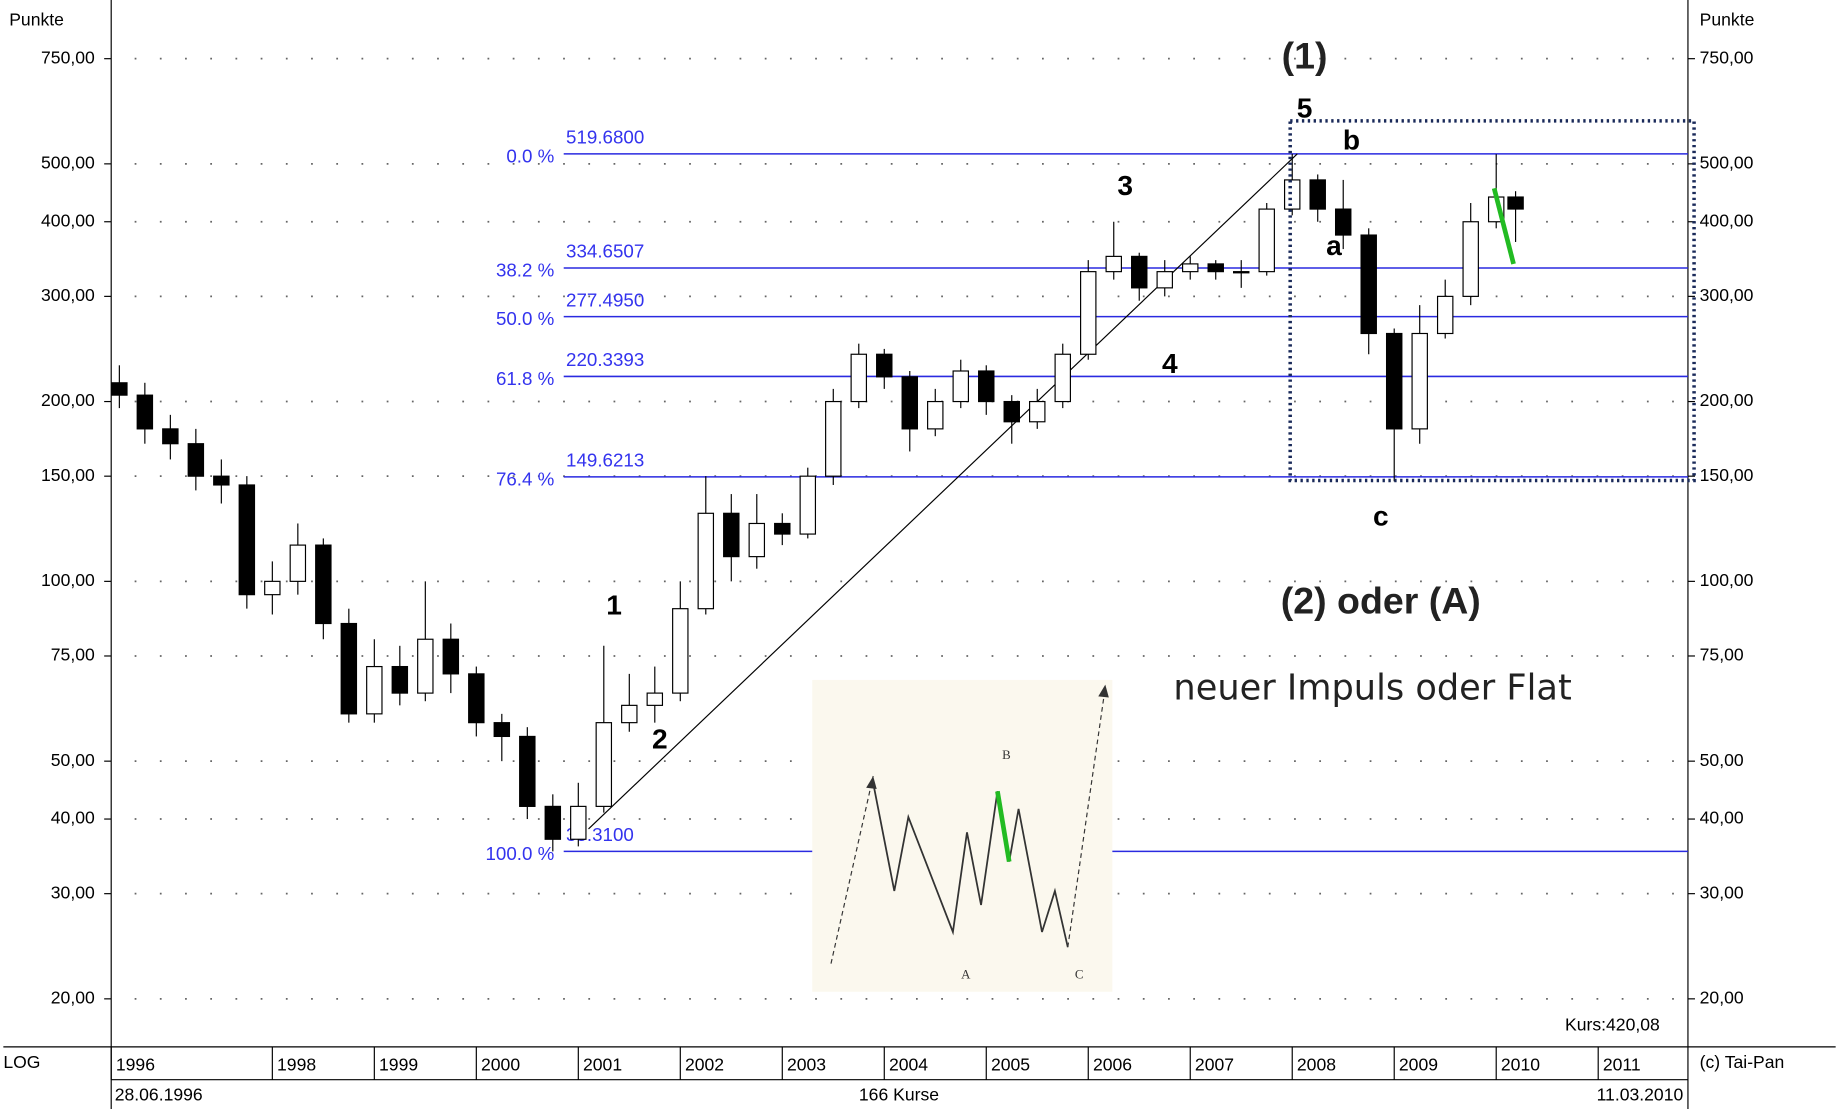 Image resolution: width=1839 pixels, height=1109 pixels. I want to click on y-tick-label: 150,00, so click(68, 475).